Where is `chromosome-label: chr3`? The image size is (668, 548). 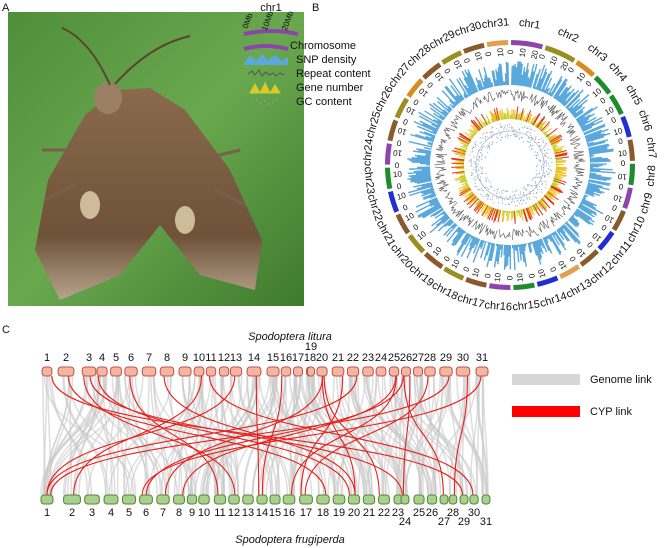 chromosome-label: chr3 is located at coordinates (597, 53).